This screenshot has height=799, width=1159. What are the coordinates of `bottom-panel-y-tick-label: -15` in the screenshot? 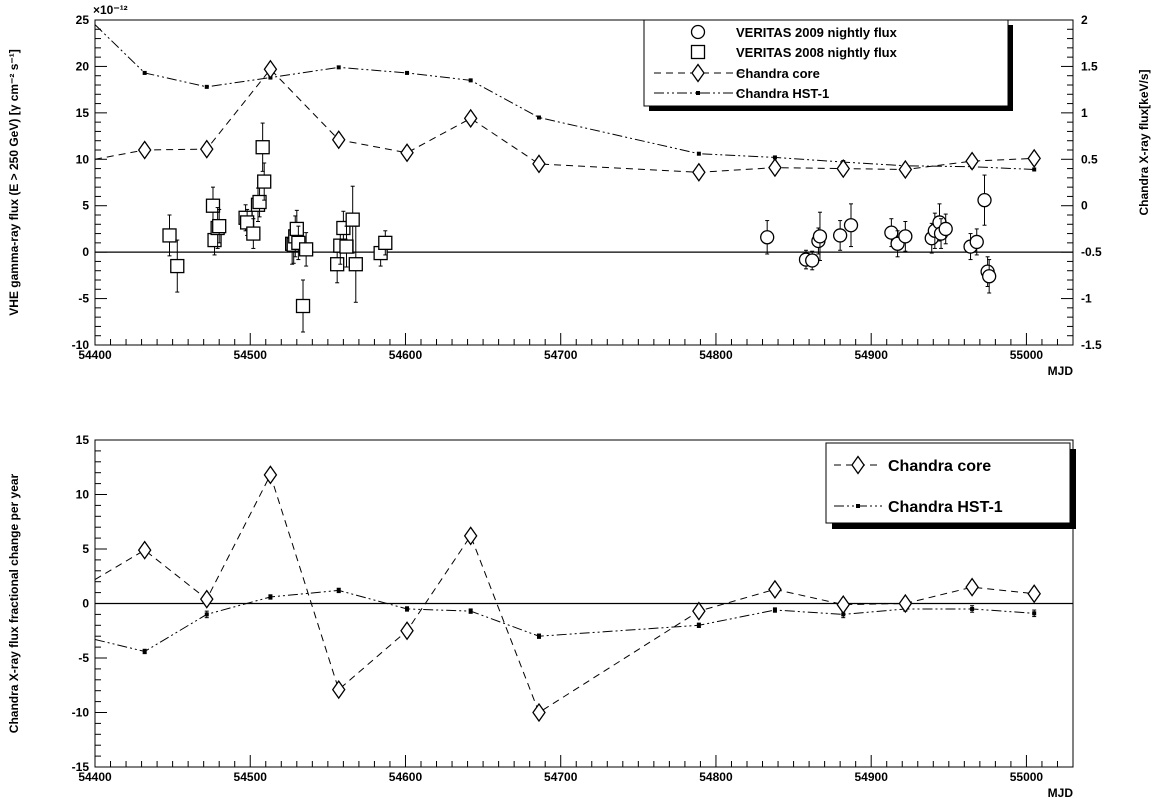 It's located at (81, 767).